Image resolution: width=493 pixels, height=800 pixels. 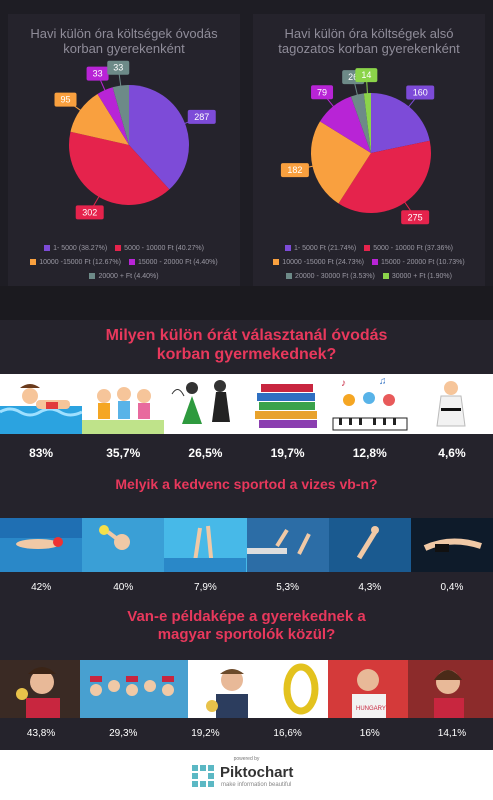 What do you see at coordinates (41, 404) in the screenshot?
I see `swimmer-image` at bounding box center [41, 404].